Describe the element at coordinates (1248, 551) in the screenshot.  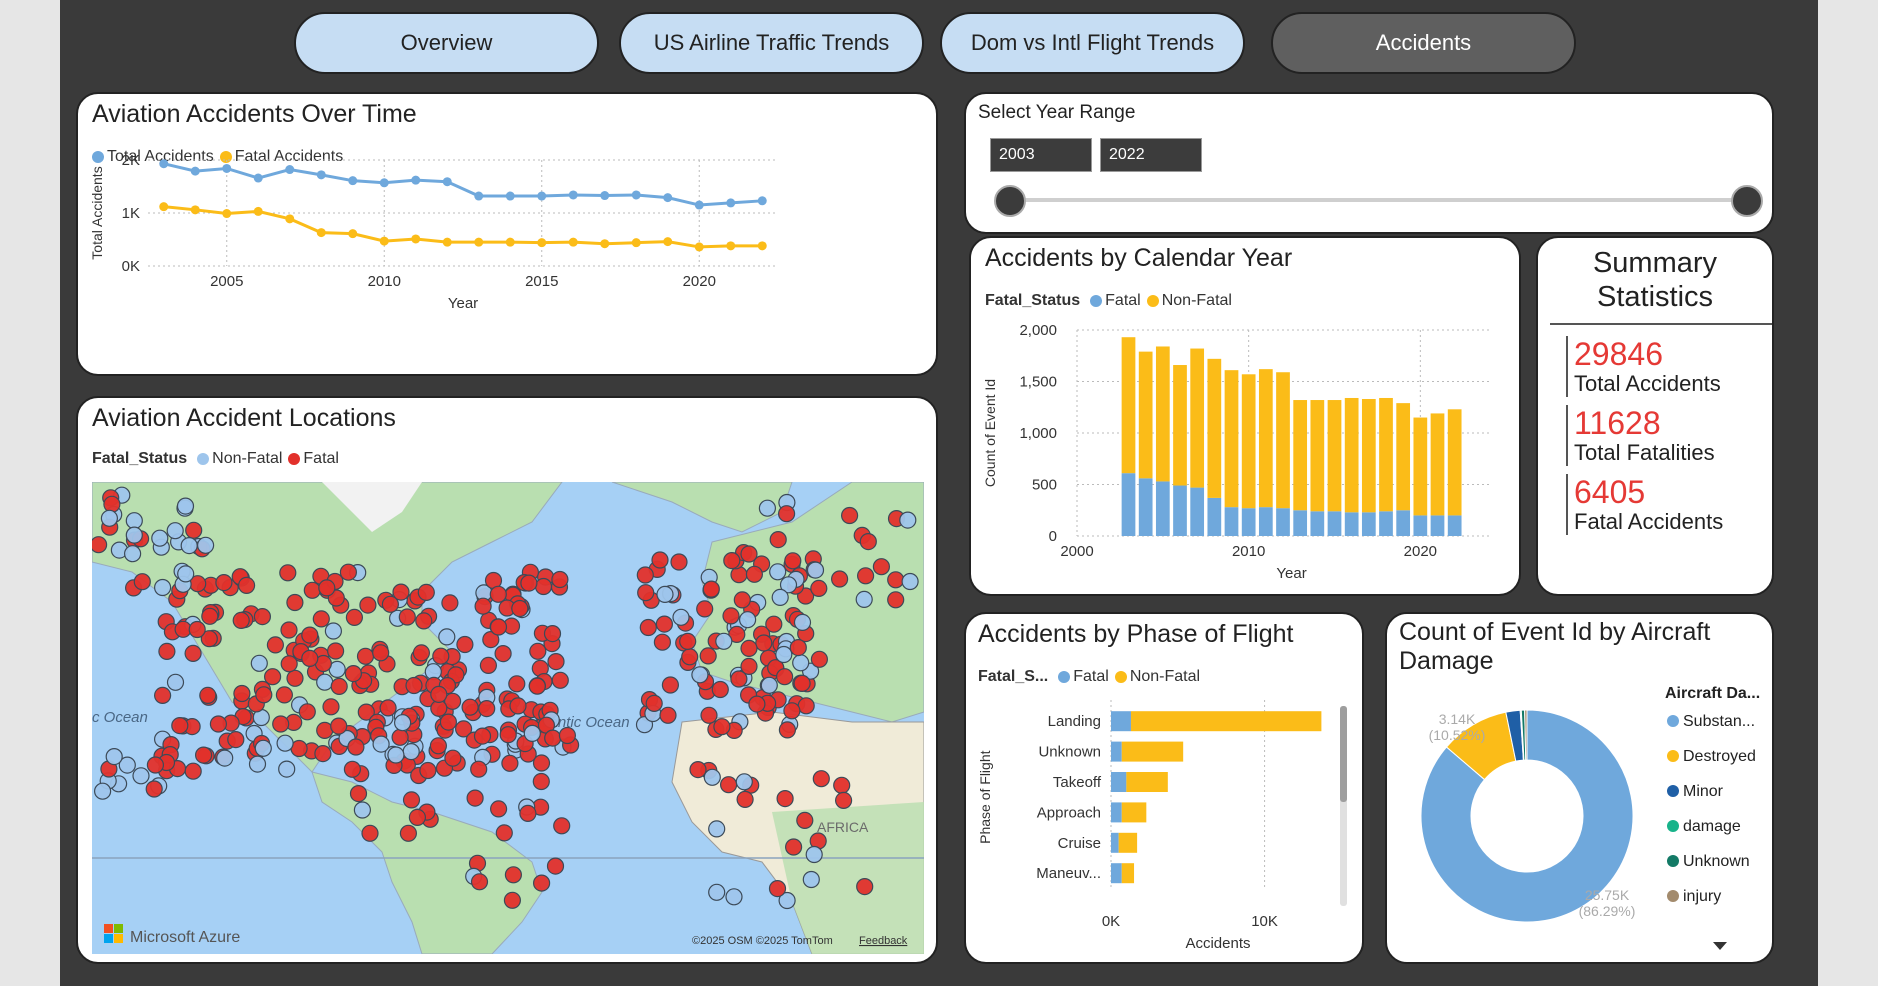
I see `x-tick-label: 2010` at that location.